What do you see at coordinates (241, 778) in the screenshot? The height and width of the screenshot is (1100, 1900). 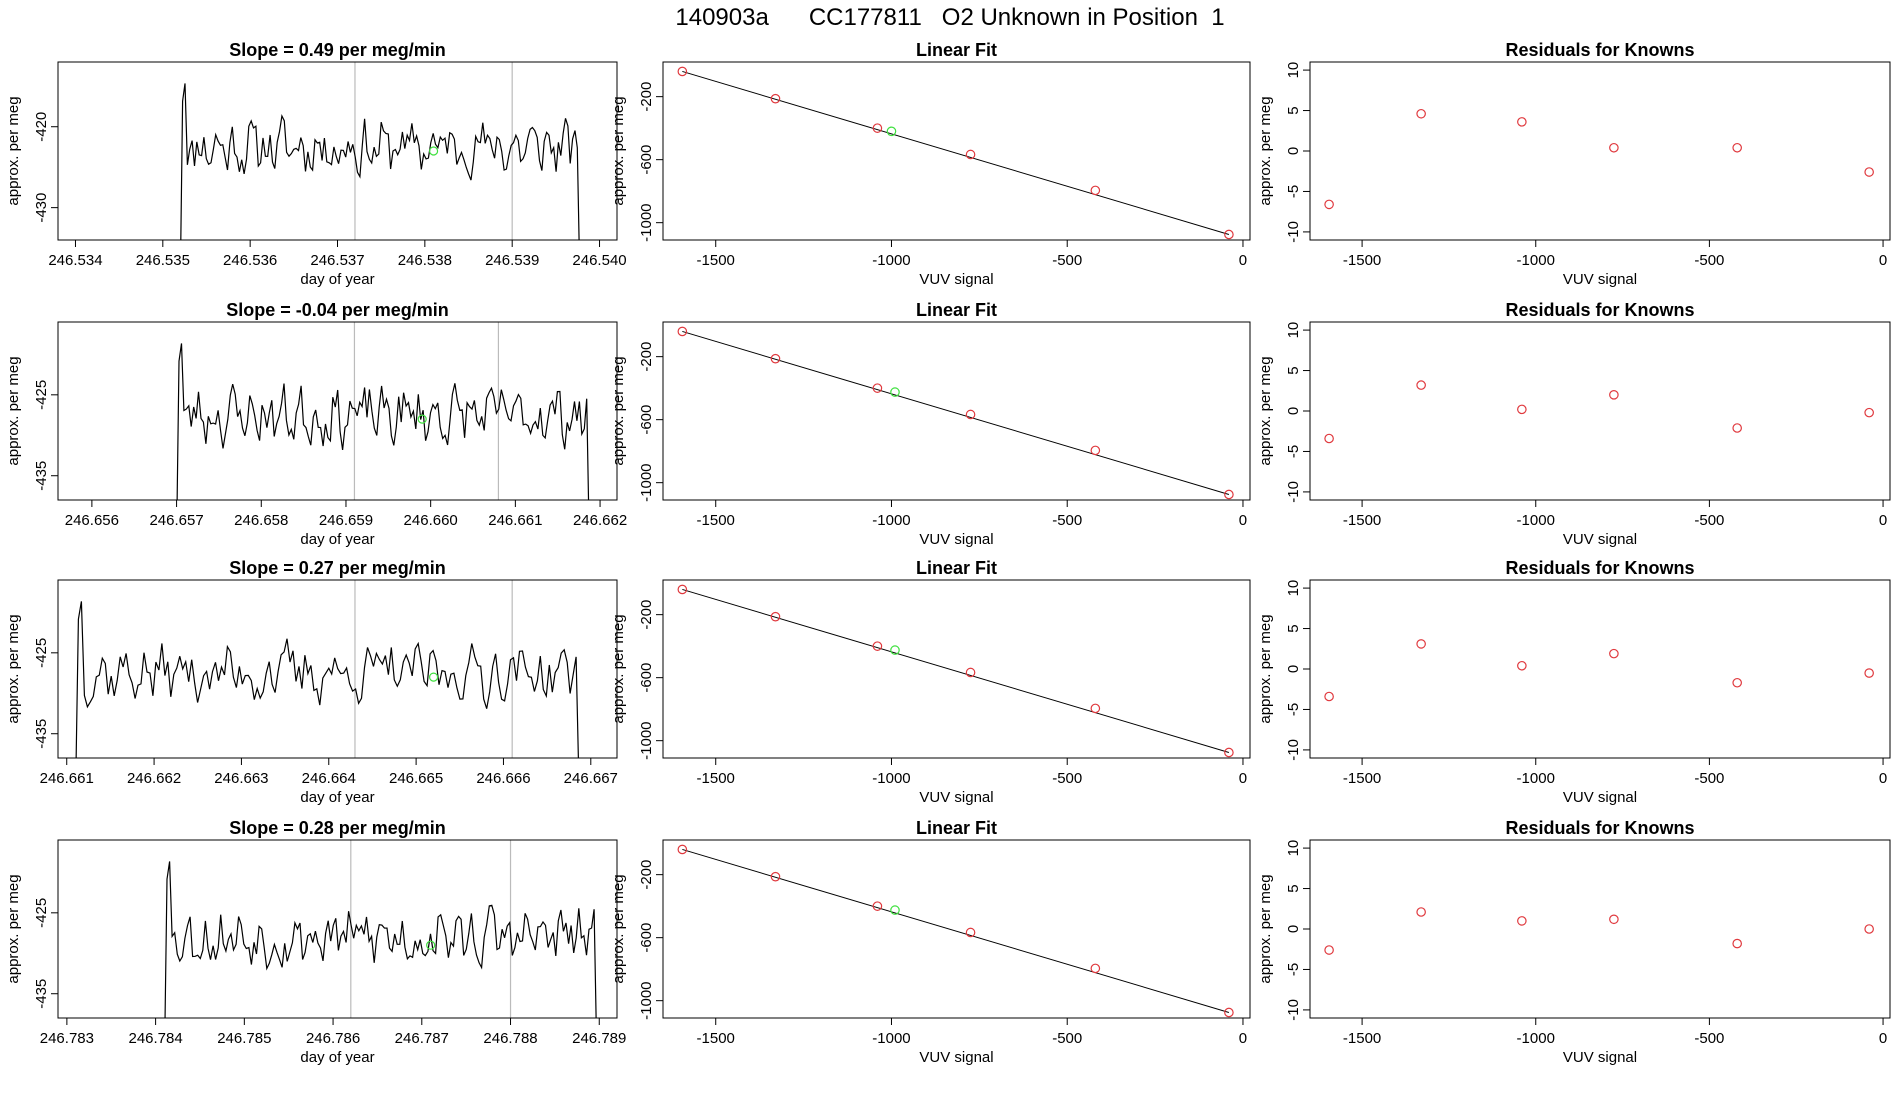 I see `x-tick-label: 246.663` at bounding box center [241, 778].